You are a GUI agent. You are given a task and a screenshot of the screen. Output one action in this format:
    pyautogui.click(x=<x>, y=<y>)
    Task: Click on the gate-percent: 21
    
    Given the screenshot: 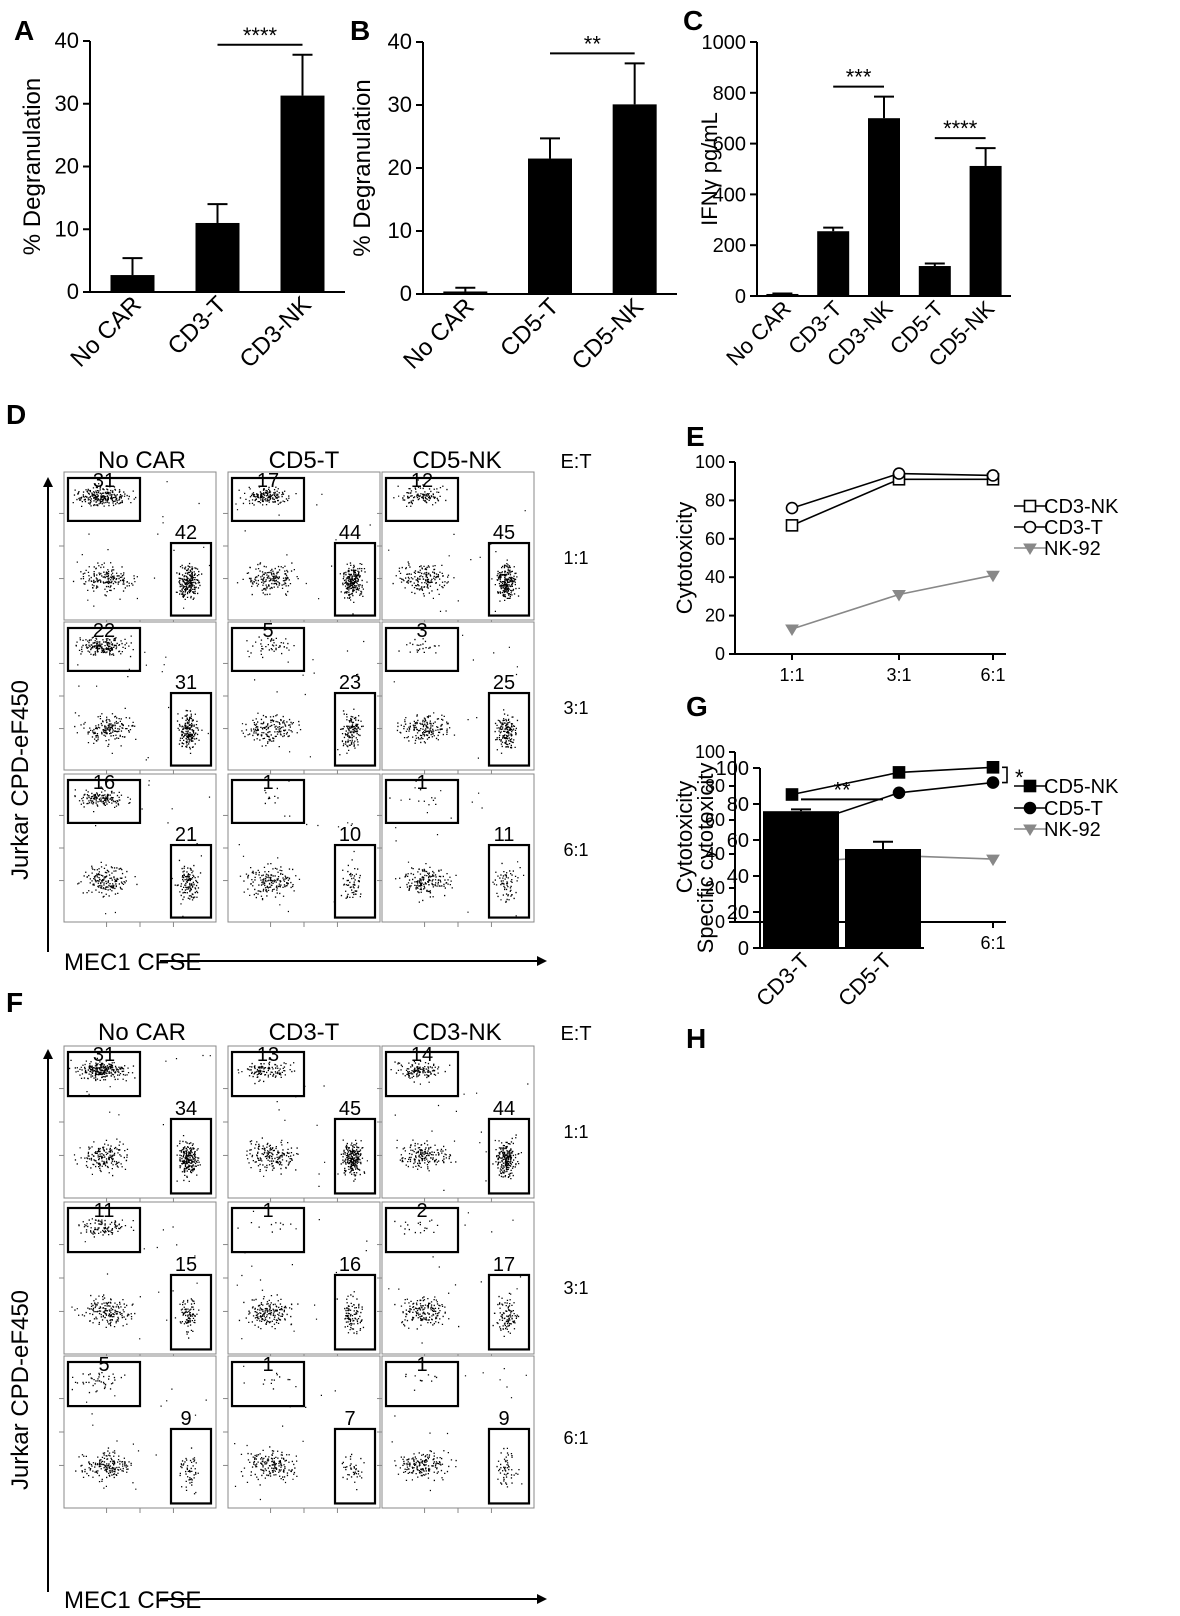 What is the action you would take?
    pyautogui.click(x=186, y=835)
    